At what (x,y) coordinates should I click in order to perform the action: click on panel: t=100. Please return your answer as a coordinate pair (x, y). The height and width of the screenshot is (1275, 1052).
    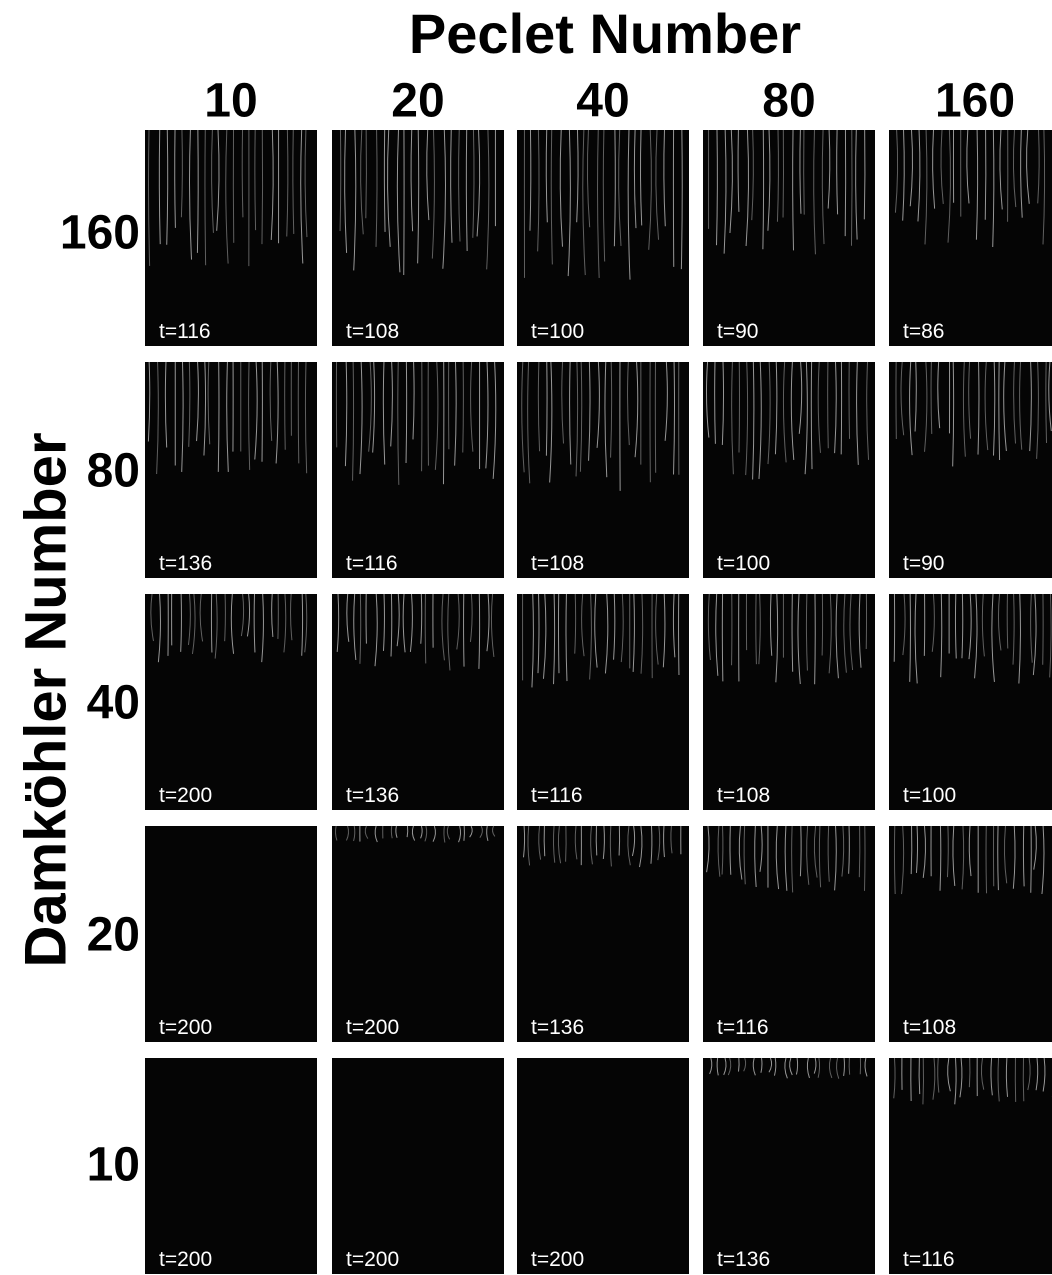
    Looking at the image, I should click on (789, 469).